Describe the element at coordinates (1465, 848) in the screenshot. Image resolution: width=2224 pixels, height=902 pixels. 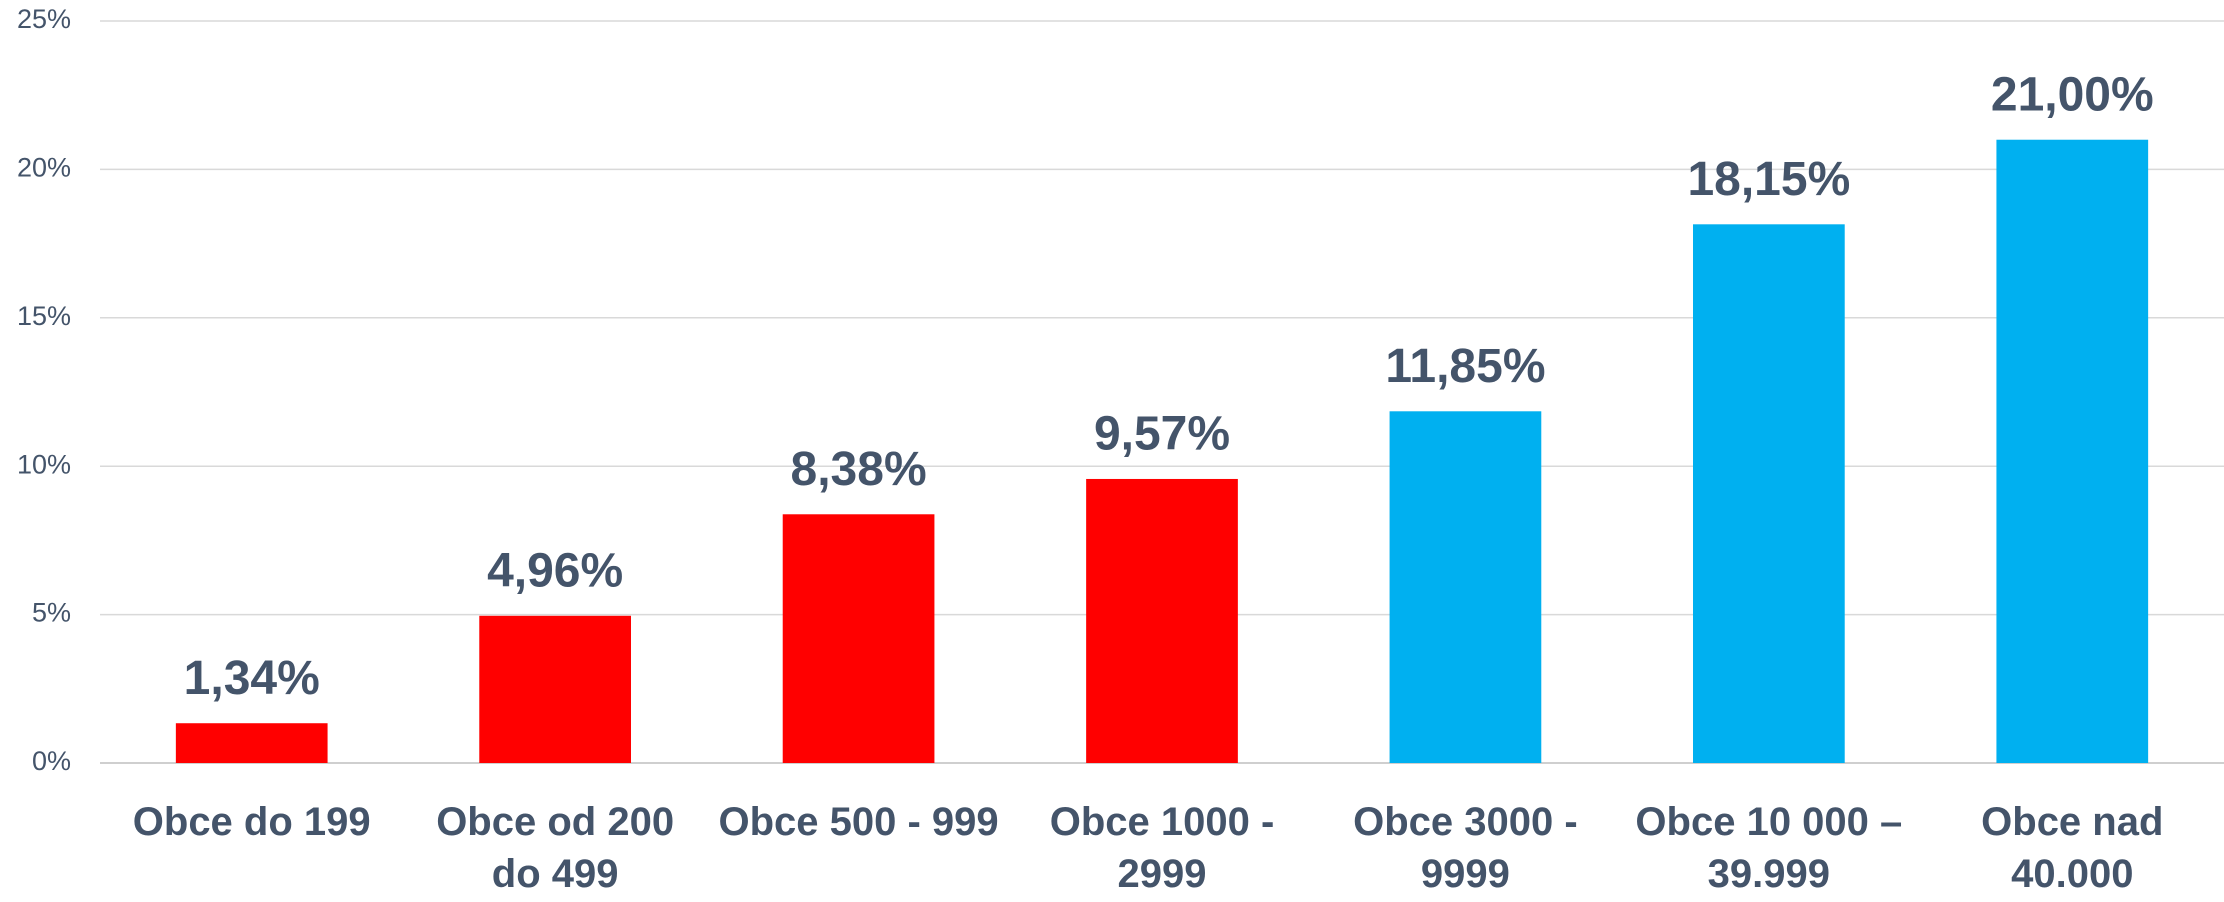
I see `x-tick-label: Obce 3000 - 9999` at that location.